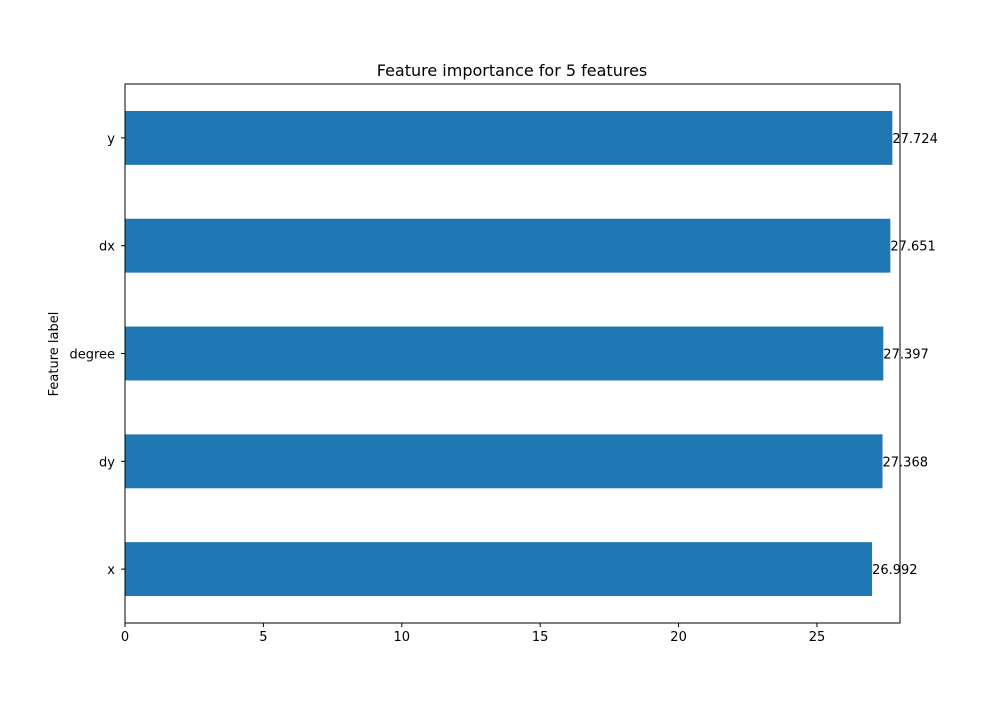 Image resolution: width=1000 pixels, height=704 pixels. Describe the element at coordinates (125, 637) in the screenshot. I see `x-tick-label-0: 0` at that location.